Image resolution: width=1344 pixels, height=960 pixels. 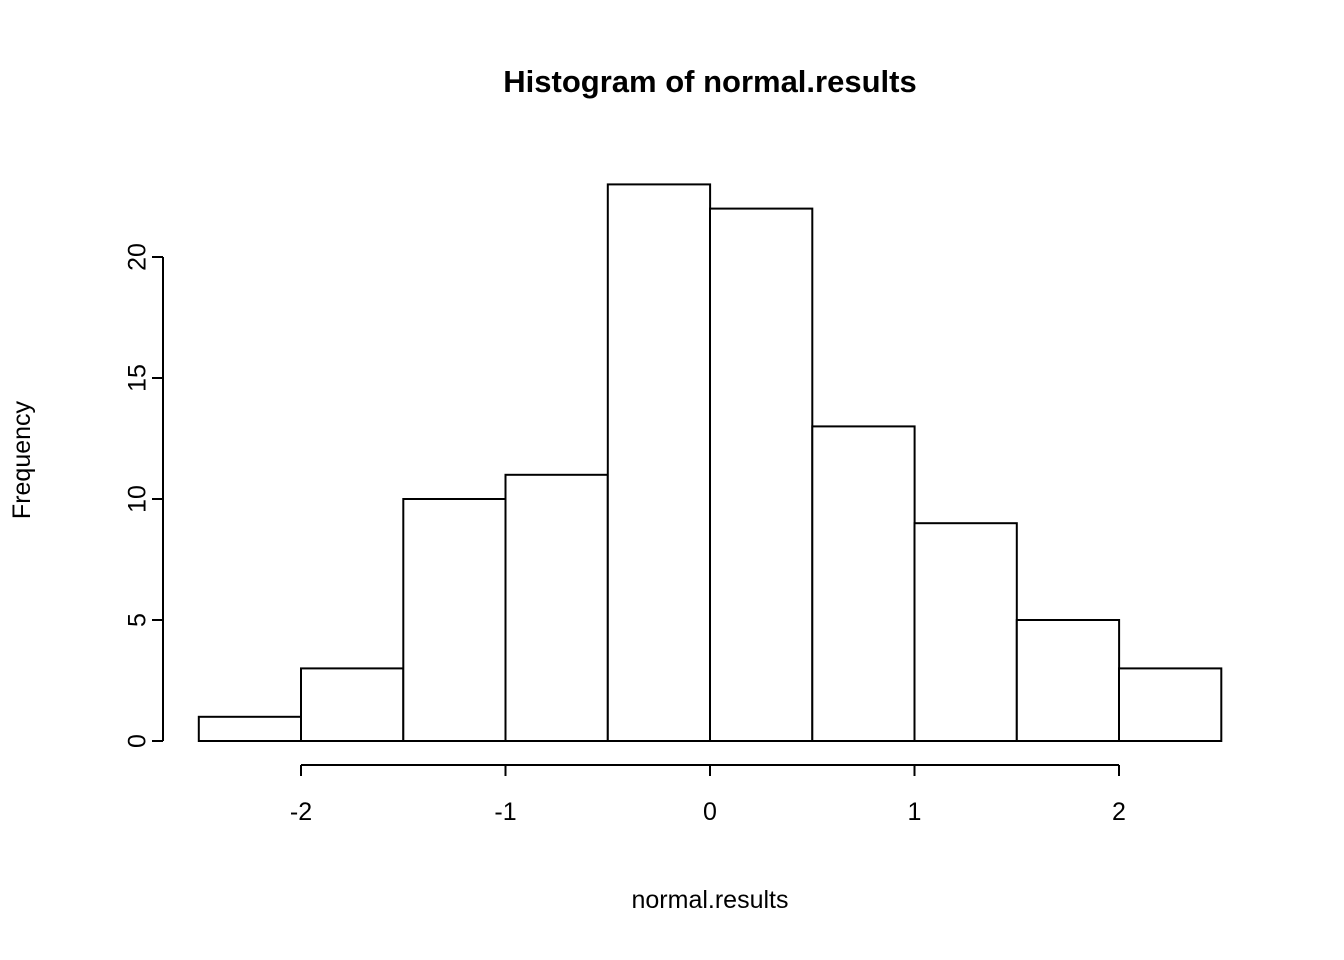 What do you see at coordinates (22, 459) in the screenshot?
I see `y-axis-label: Frequency` at bounding box center [22, 459].